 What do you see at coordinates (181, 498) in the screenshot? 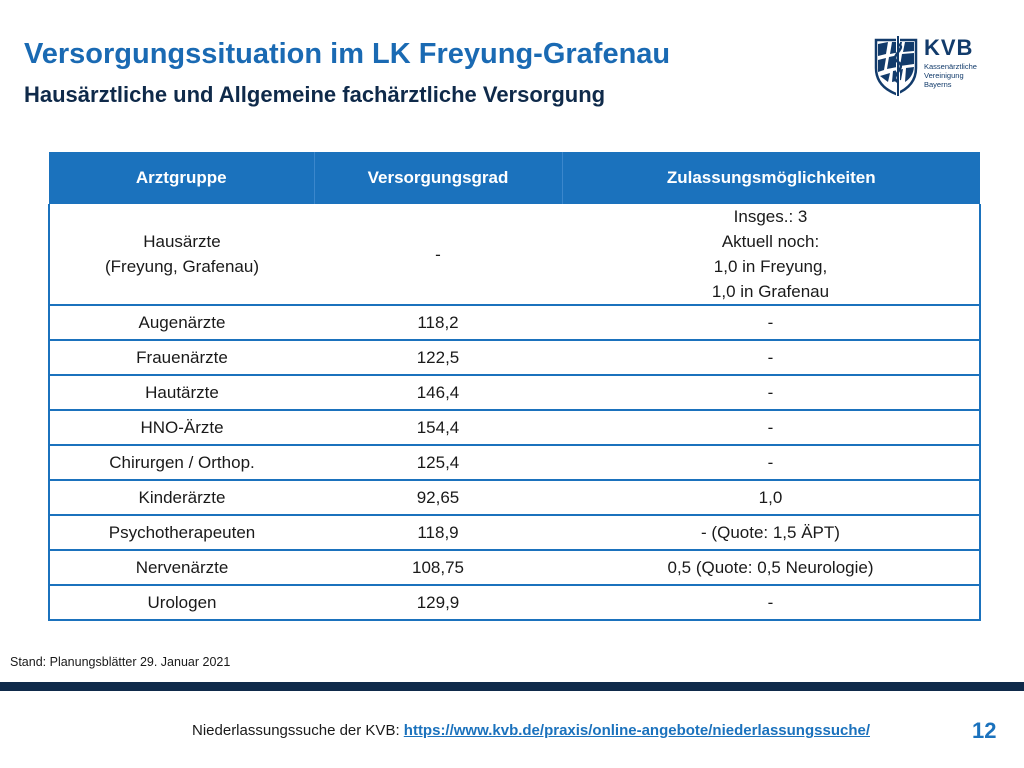
I see `cell-group: Kinderärzte` at bounding box center [181, 498].